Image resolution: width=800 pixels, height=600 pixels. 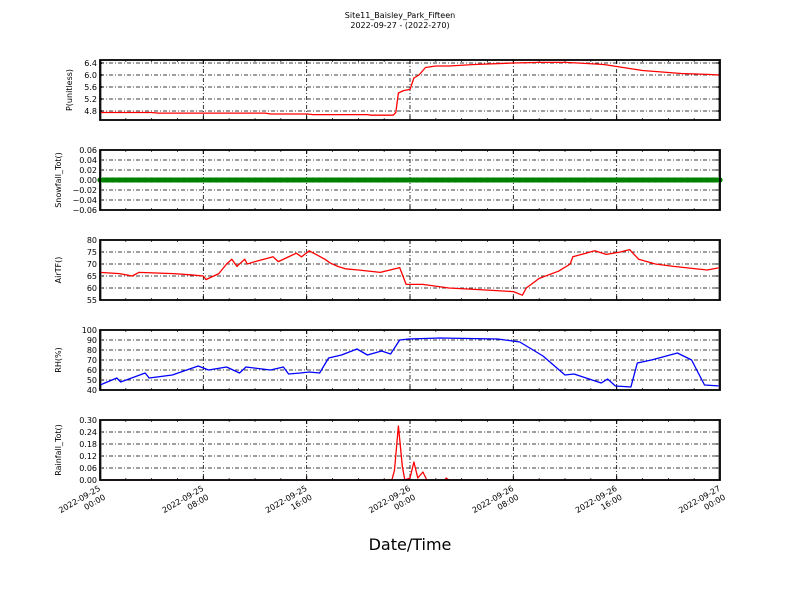 What do you see at coordinates (400, 15) in the screenshot?
I see `title-text: Site11_Baisley_Park_Fifteen` at bounding box center [400, 15].